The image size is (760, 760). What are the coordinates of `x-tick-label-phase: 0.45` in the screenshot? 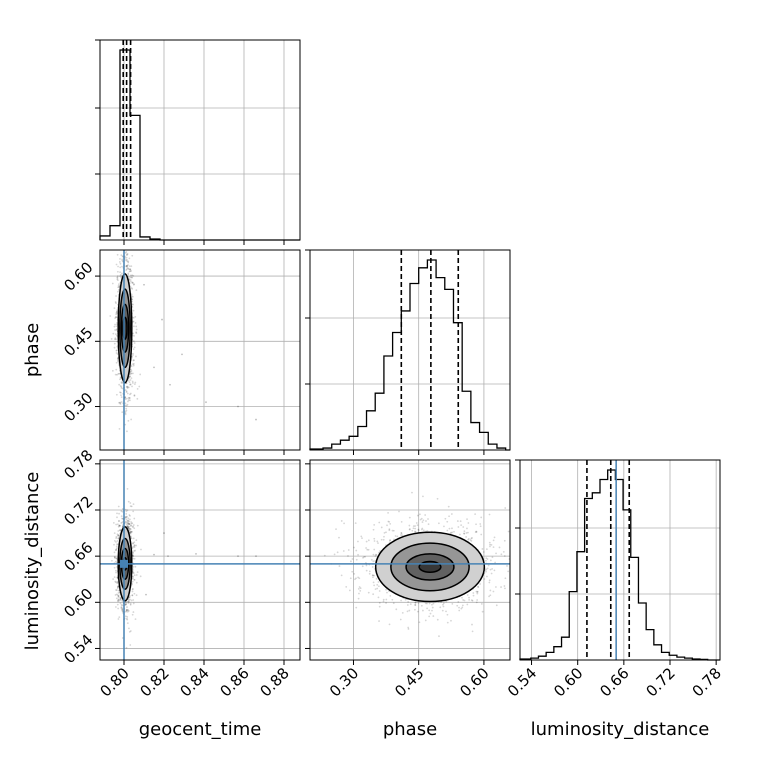 It's located at (409, 682).